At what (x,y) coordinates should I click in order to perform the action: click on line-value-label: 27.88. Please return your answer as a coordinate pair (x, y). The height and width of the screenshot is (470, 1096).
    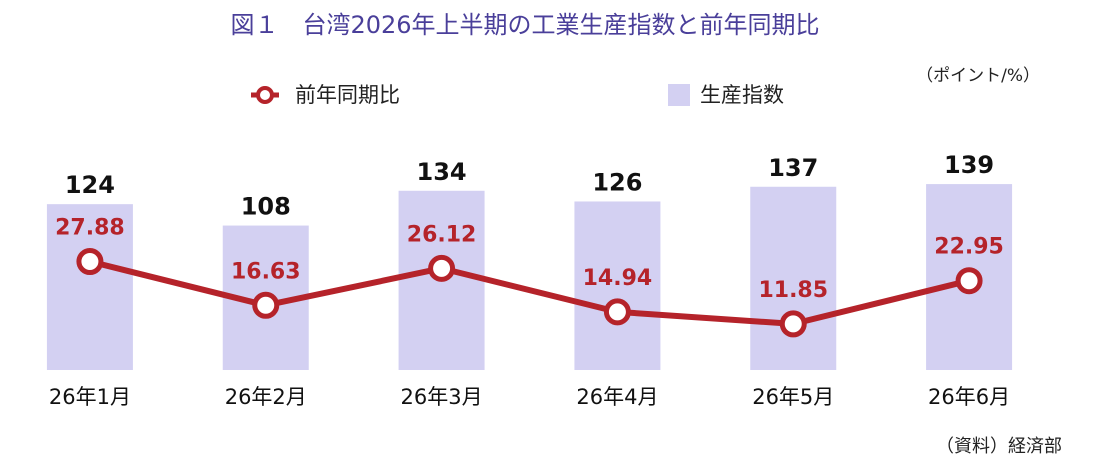
    Looking at the image, I should click on (90, 228).